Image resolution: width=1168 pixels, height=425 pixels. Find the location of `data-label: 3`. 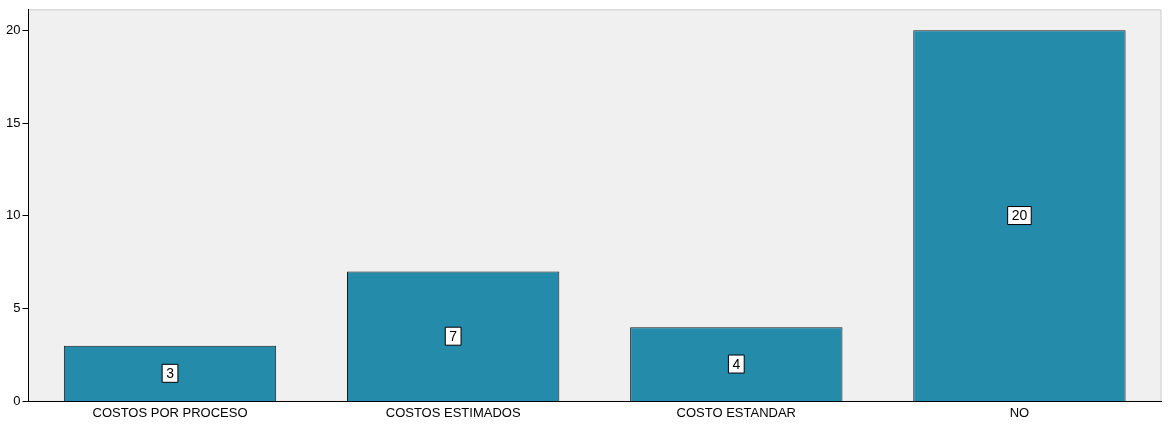

data-label: 3 is located at coordinates (170, 373).